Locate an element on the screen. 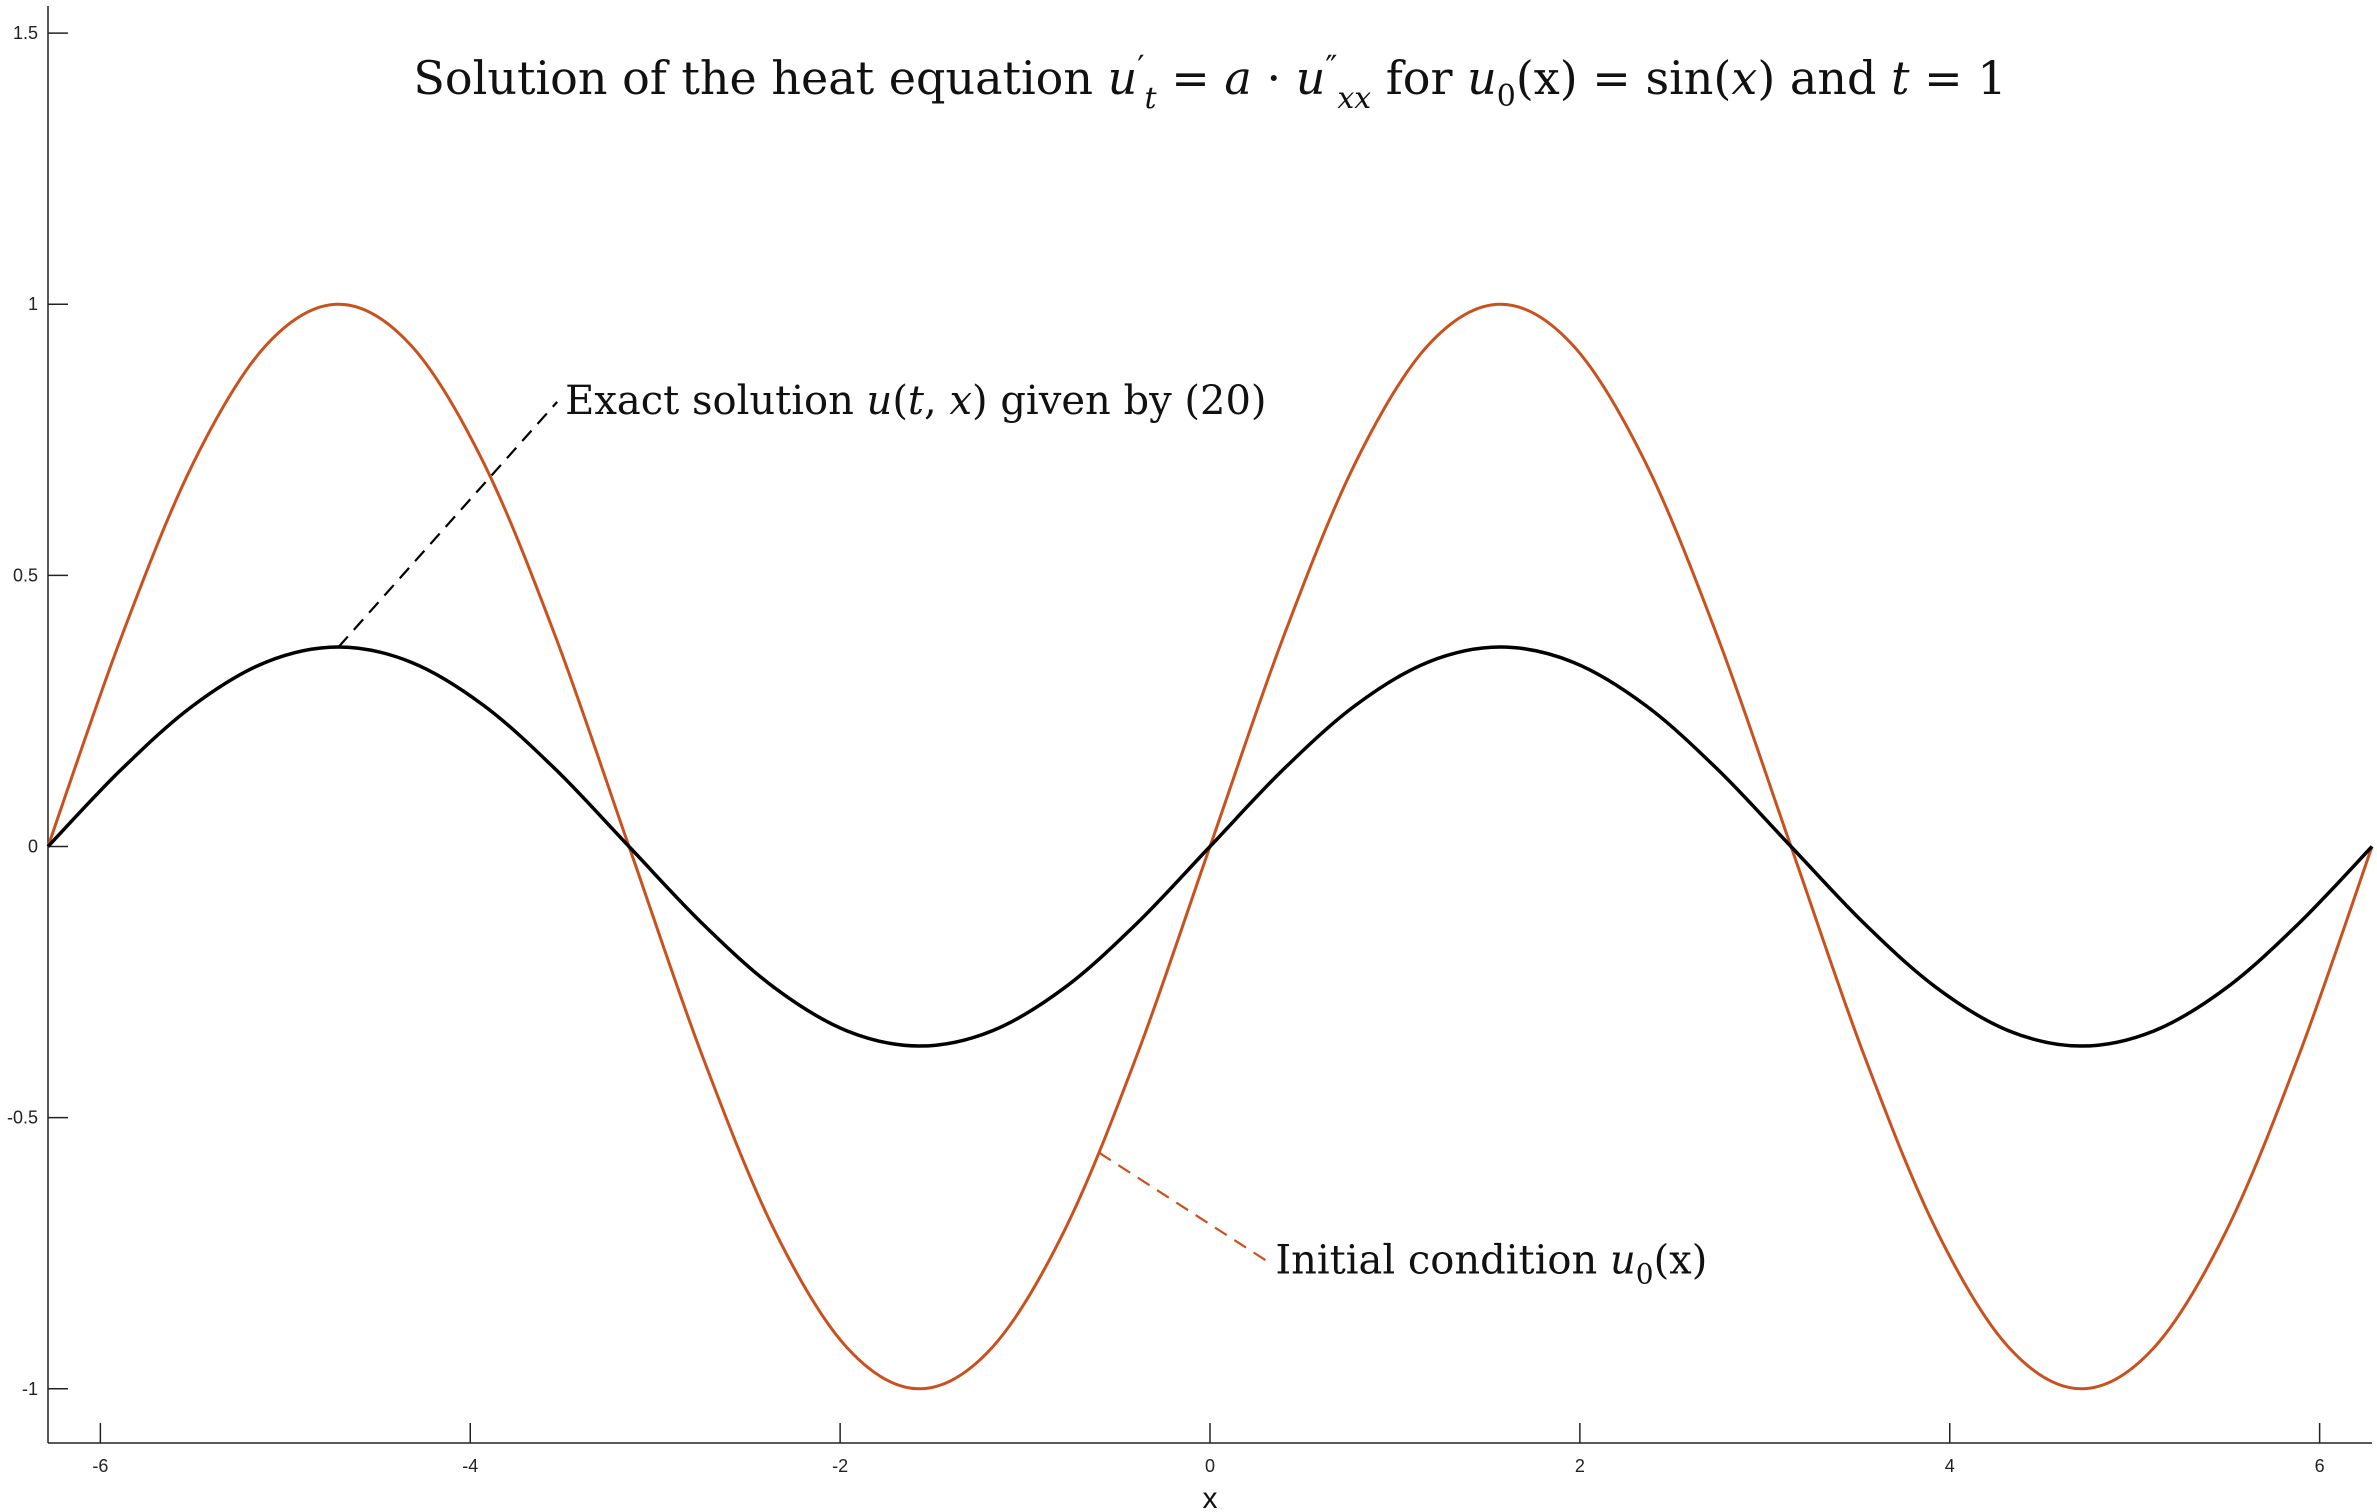 Image resolution: width=2377 pixels, height=1512 pixels. y-tick-label: 1 is located at coordinates (33, 304).